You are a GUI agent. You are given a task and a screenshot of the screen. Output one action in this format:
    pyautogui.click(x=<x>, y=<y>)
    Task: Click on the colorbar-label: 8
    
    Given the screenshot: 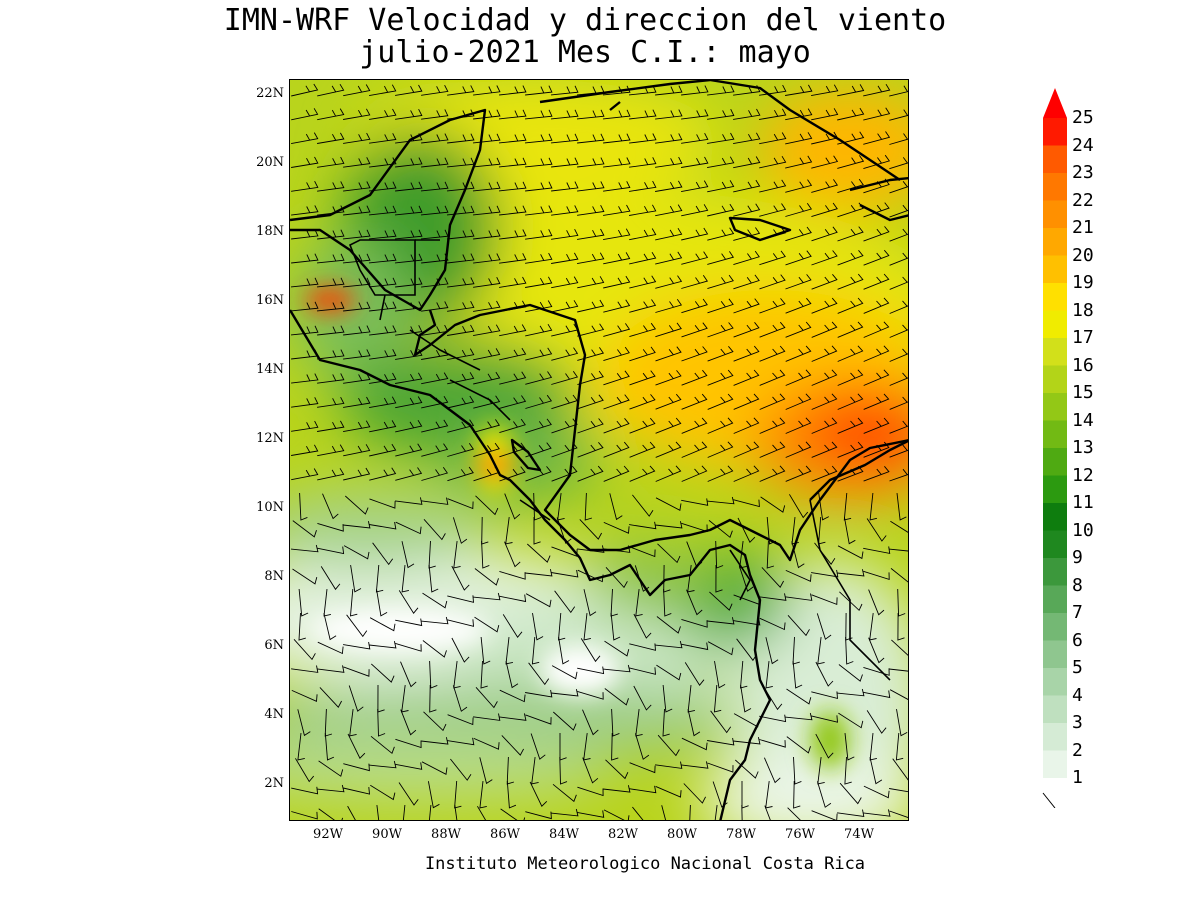 What is the action you would take?
    pyautogui.click(x=1077, y=585)
    